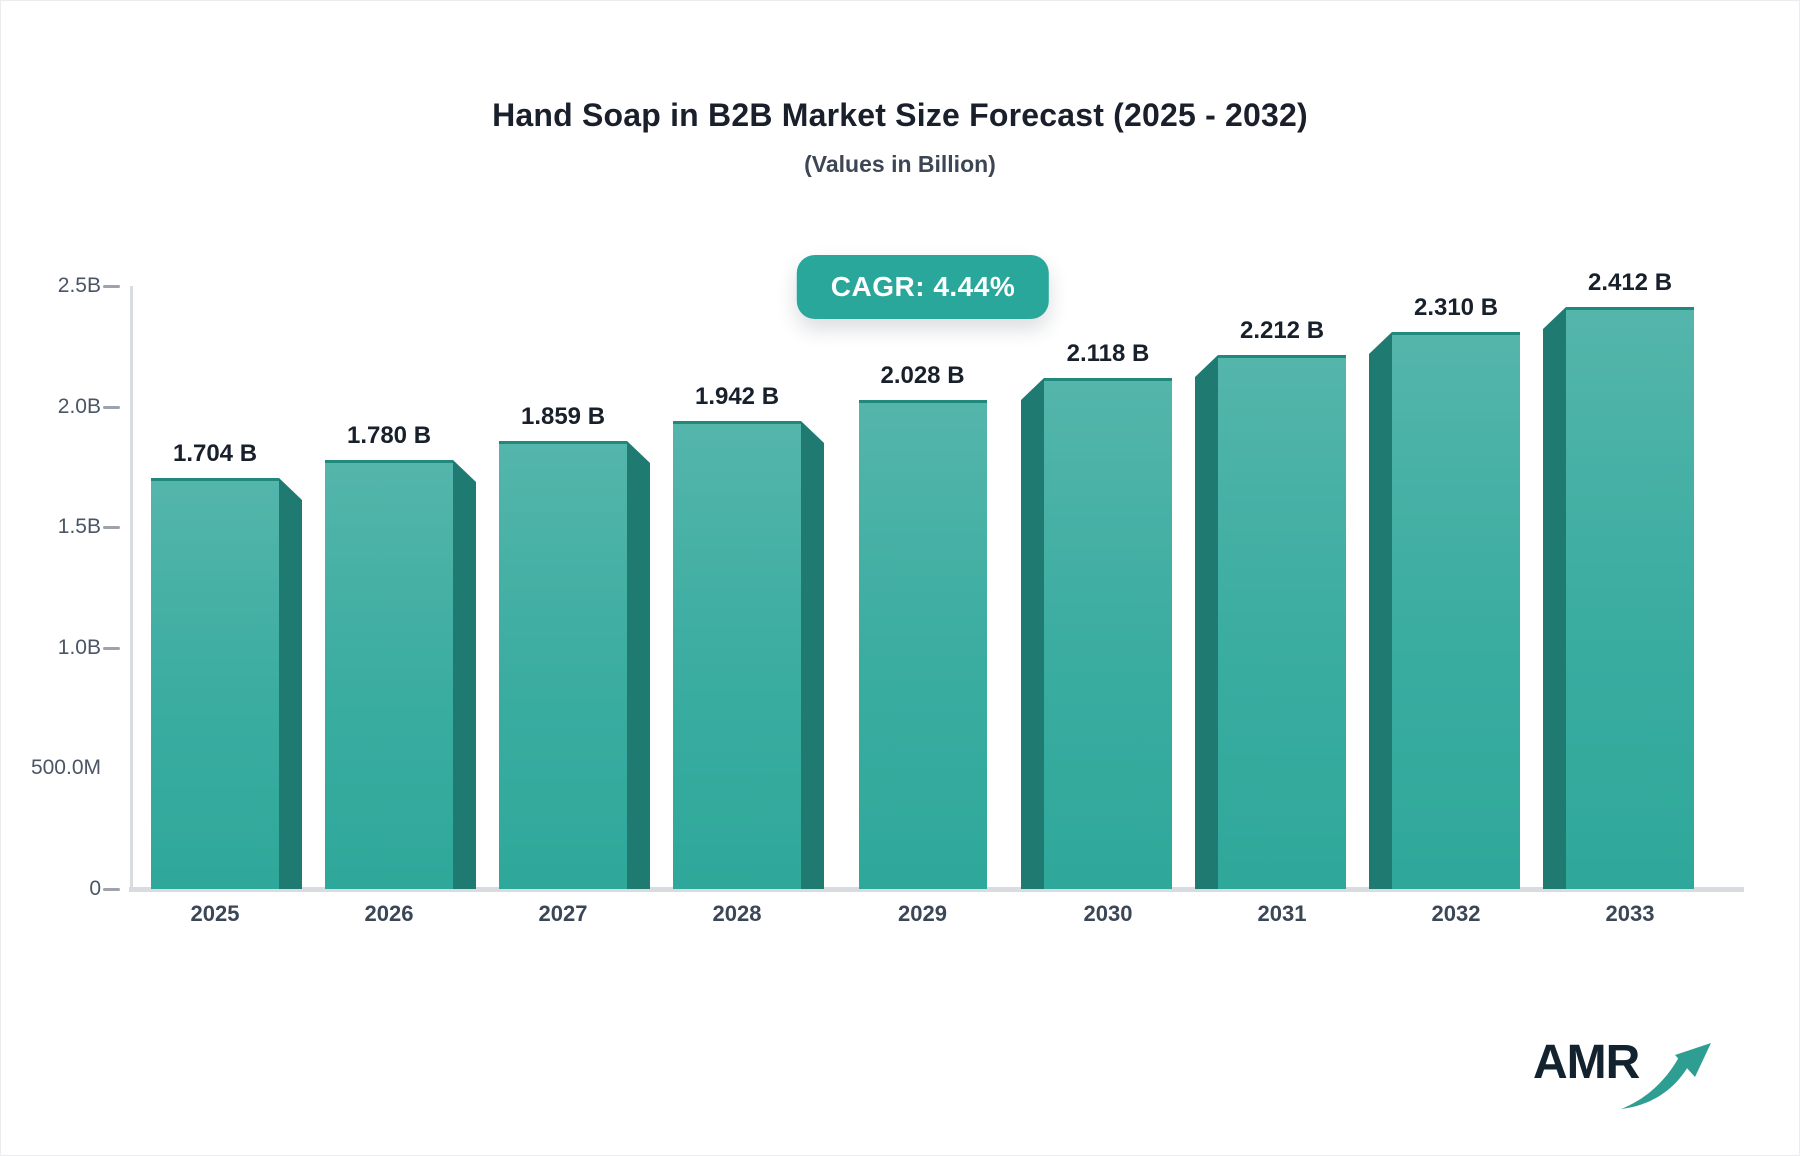 The height and width of the screenshot is (1156, 1800). Describe the element at coordinates (215, 453) in the screenshot. I see `value-label-2025: 1.704 B` at that location.